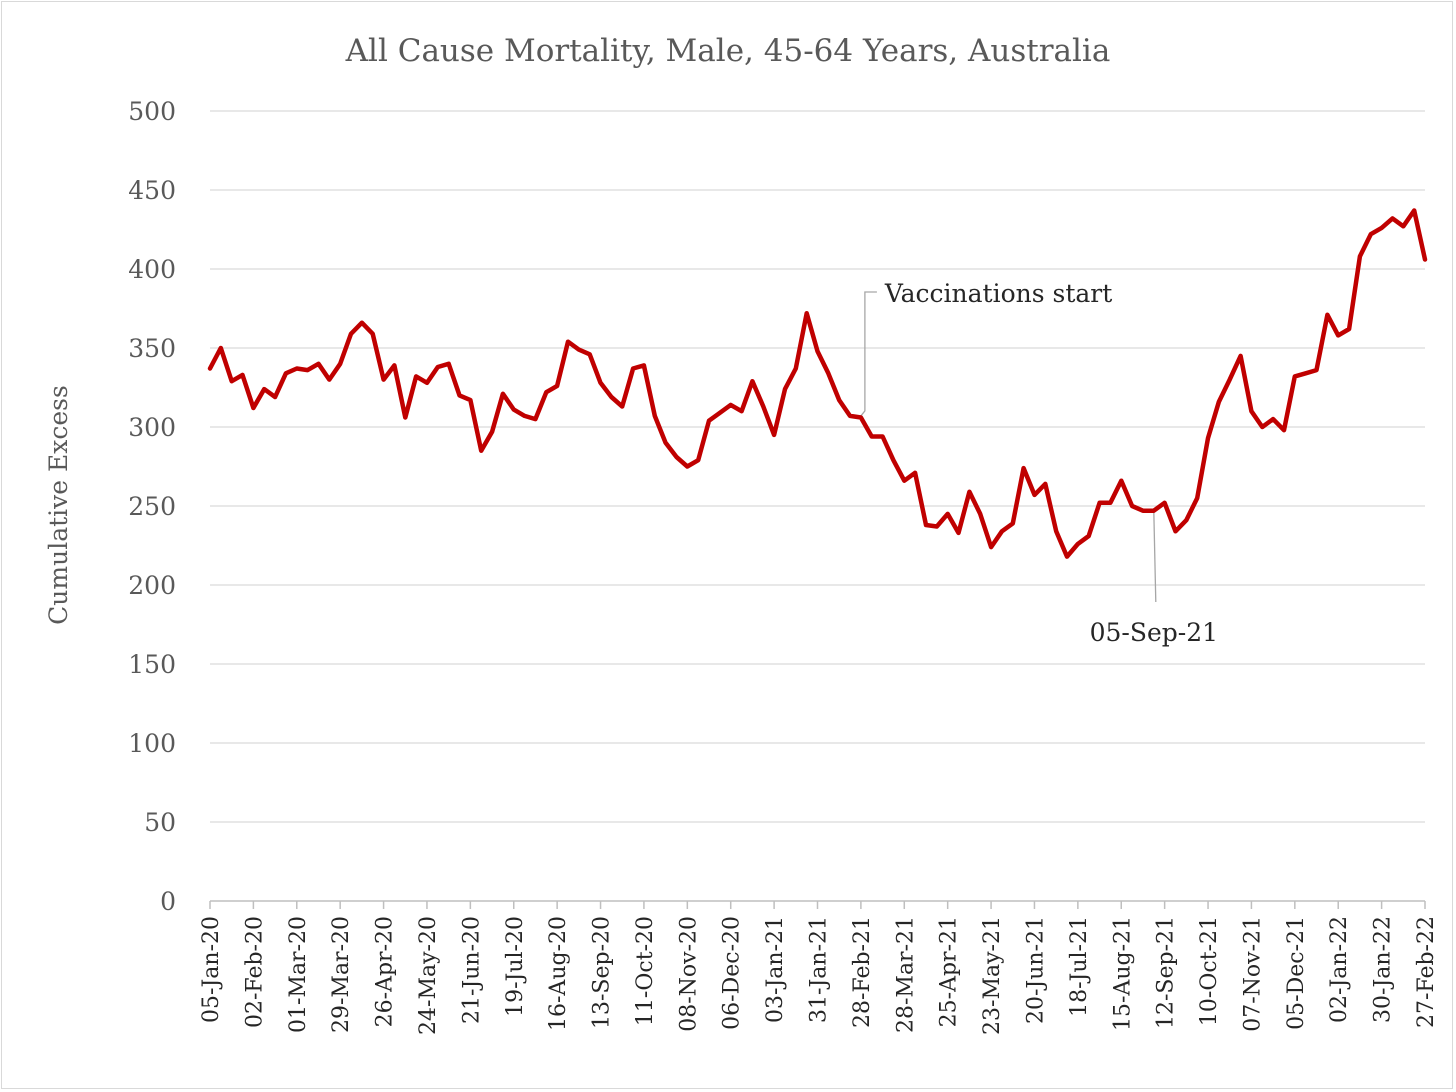 This screenshot has height=1092, width=1456. What do you see at coordinates (1339, 969) in the screenshot?
I see `x-tick-label: 02-Jan-22` at bounding box center [1339, 969].